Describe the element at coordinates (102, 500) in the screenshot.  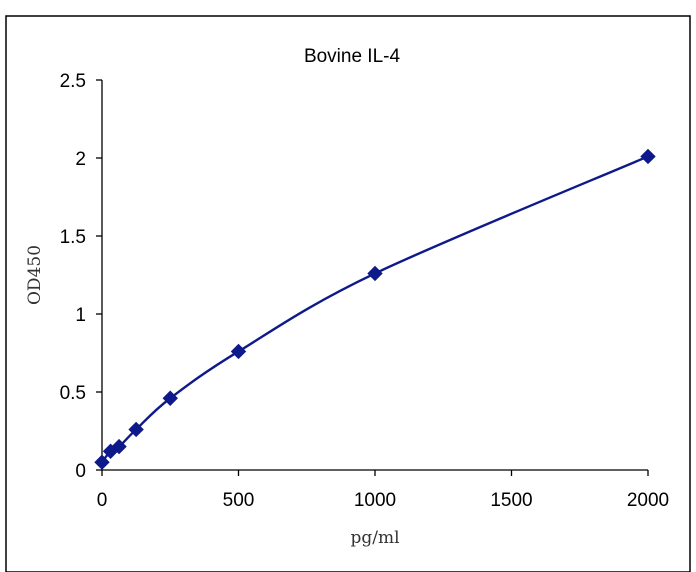
I see `x-tick-label: 0` at that location.